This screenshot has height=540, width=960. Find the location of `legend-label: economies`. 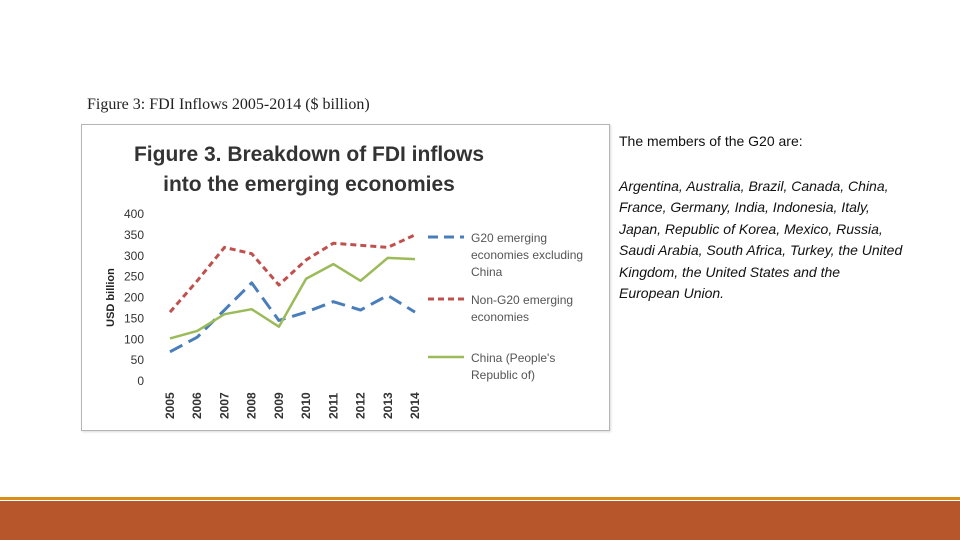

legend-label: economies is located at coordinates (500, 317).